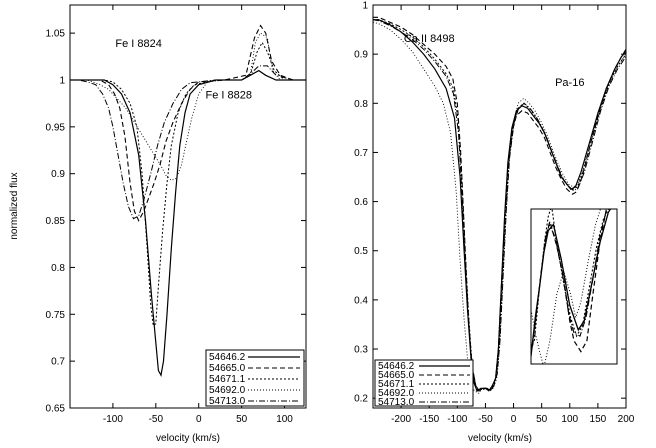 The height and width of the screenshot is (448, 656). I want to click on left-legend-label-2: 54671.1, so click(227, 379).